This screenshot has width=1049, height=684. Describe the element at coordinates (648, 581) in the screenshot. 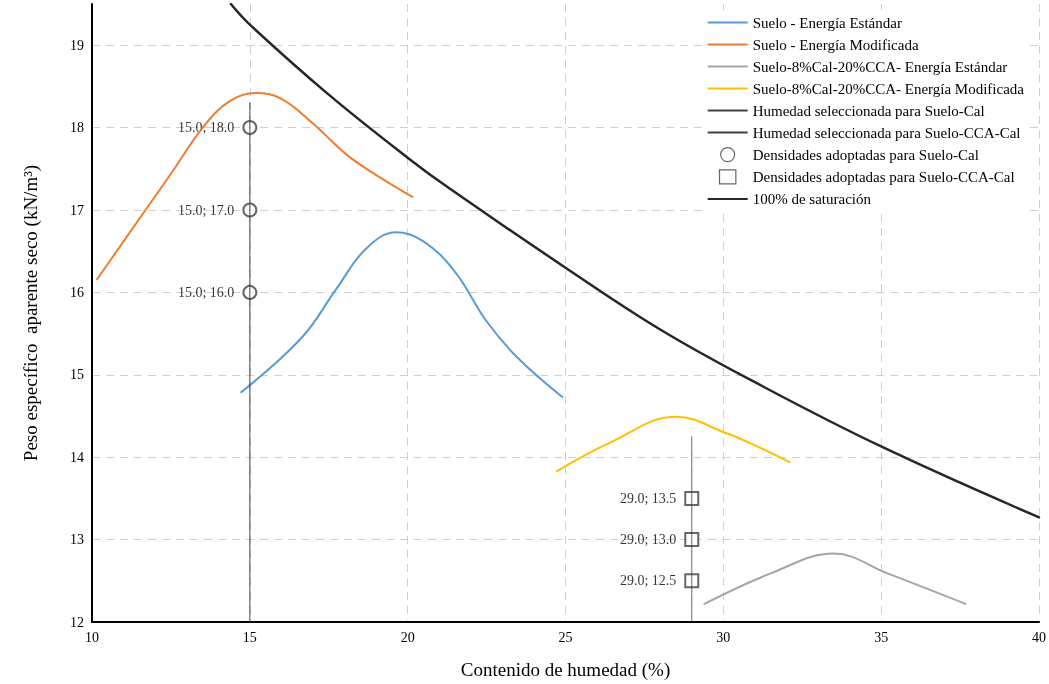

I see `data-label: 29.0; 12.5` at that location.